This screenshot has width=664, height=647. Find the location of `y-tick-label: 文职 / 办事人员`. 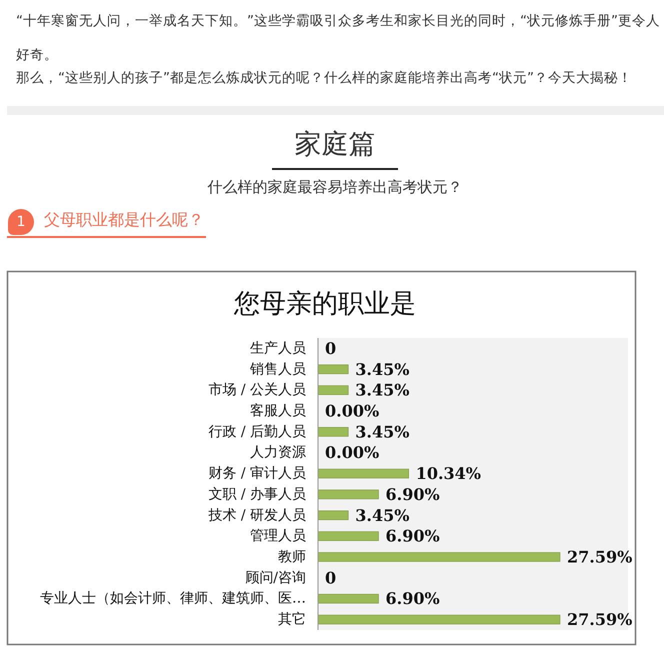

y-tick-label: 文职 / 办事人员 is located at coordinates (257, 494).